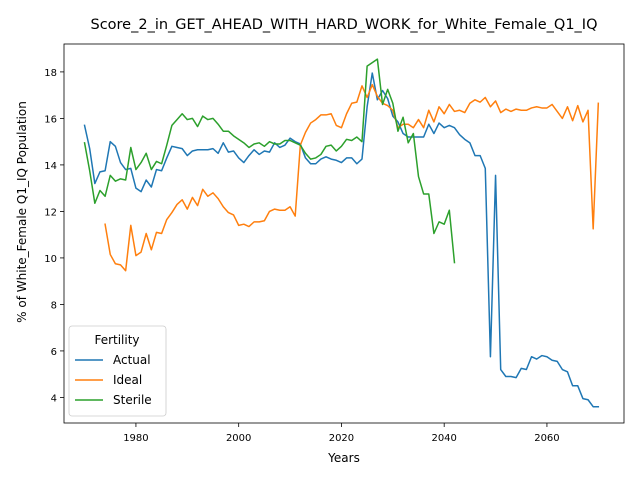 The width and height of the screenshot is (640, 480). I want to click on legend-label-ideal: Ideal, so click(127, 380).